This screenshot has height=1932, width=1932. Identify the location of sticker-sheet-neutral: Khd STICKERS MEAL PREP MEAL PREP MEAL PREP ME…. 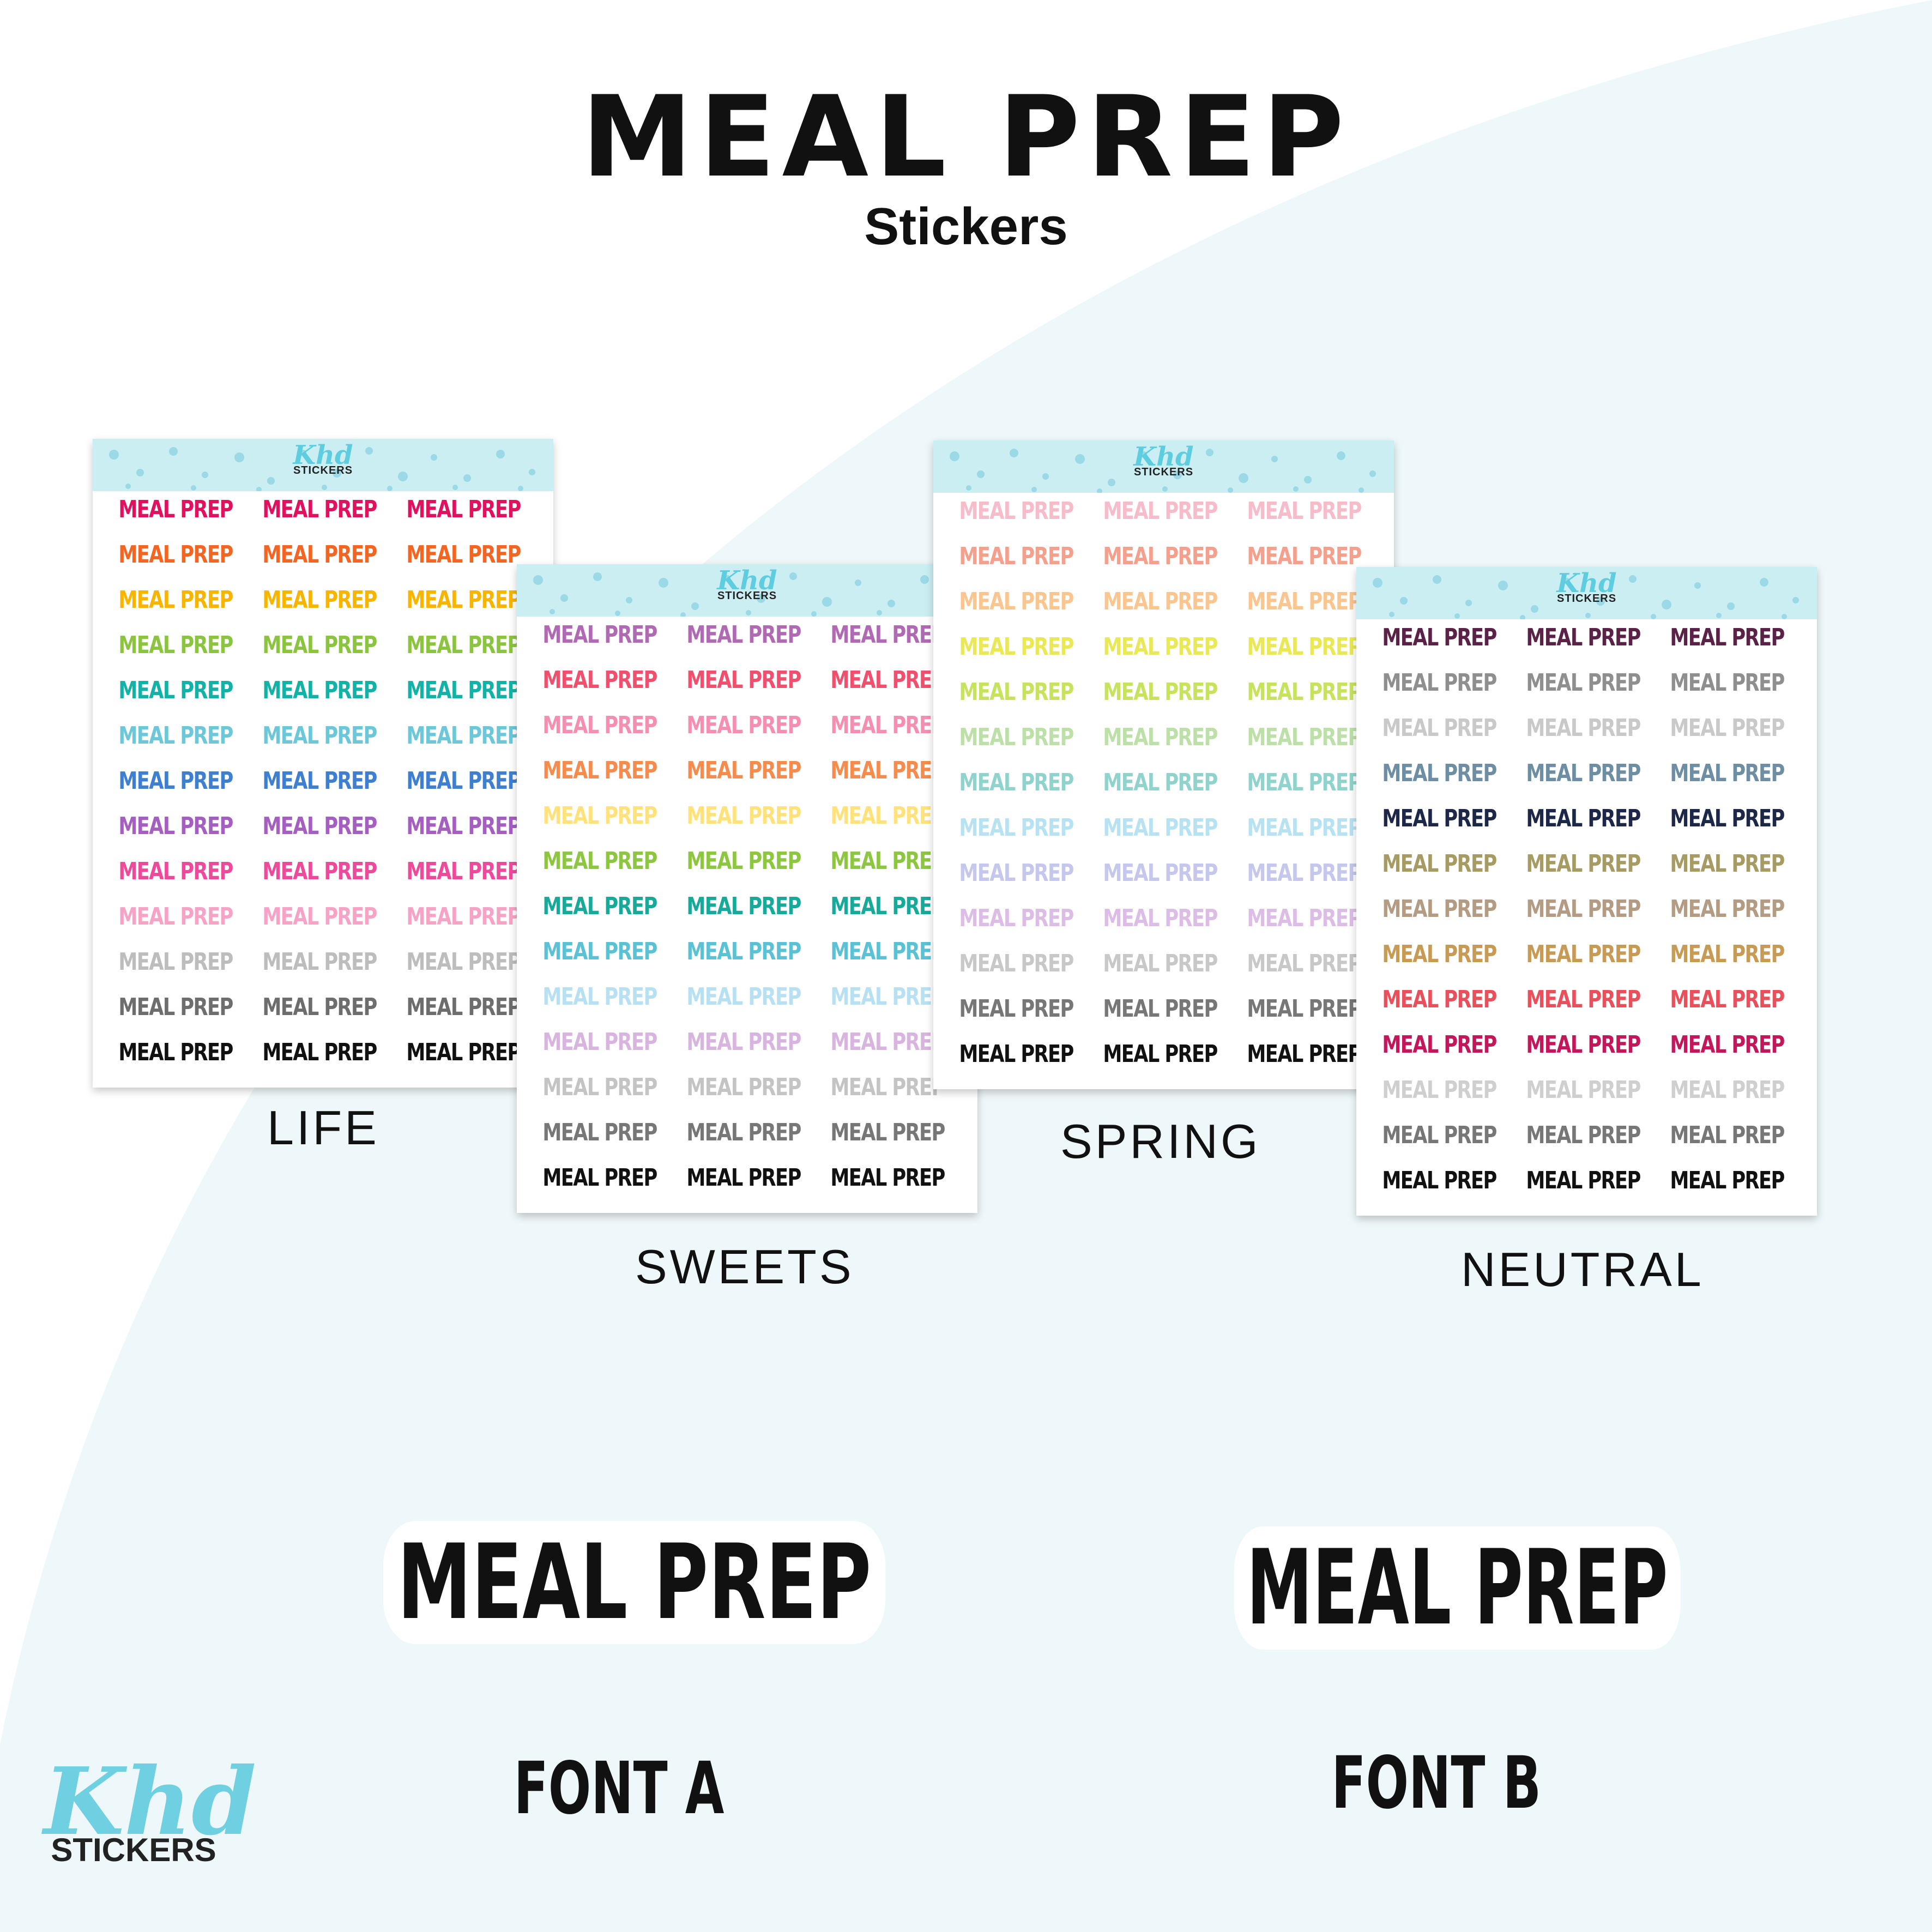
(1587, 891).